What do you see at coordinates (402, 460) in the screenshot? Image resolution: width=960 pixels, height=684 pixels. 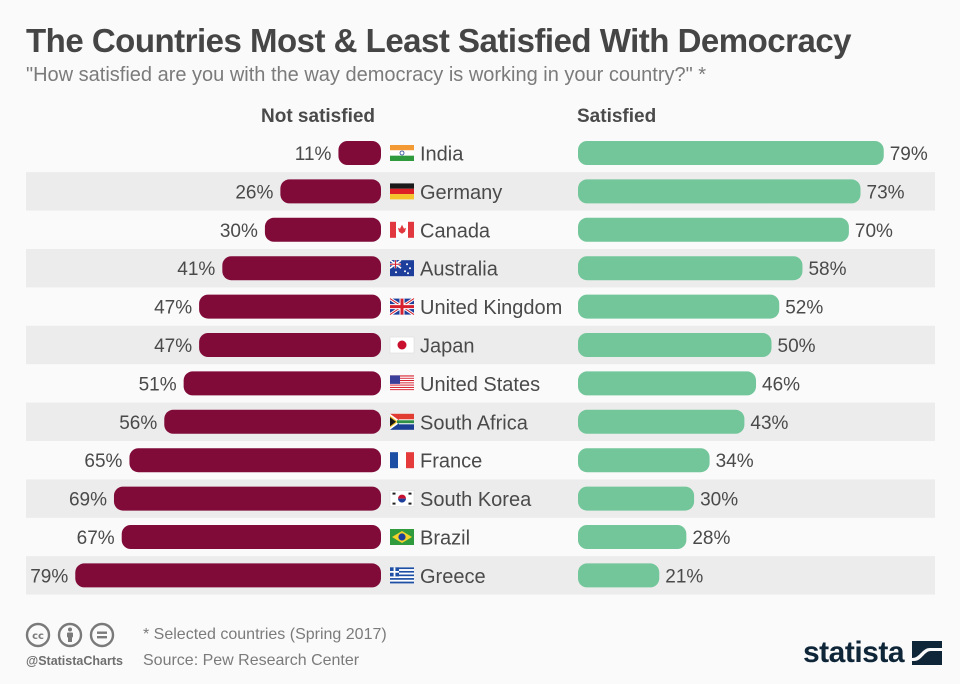 I see `france-flag` at bounding box center [402, 460].